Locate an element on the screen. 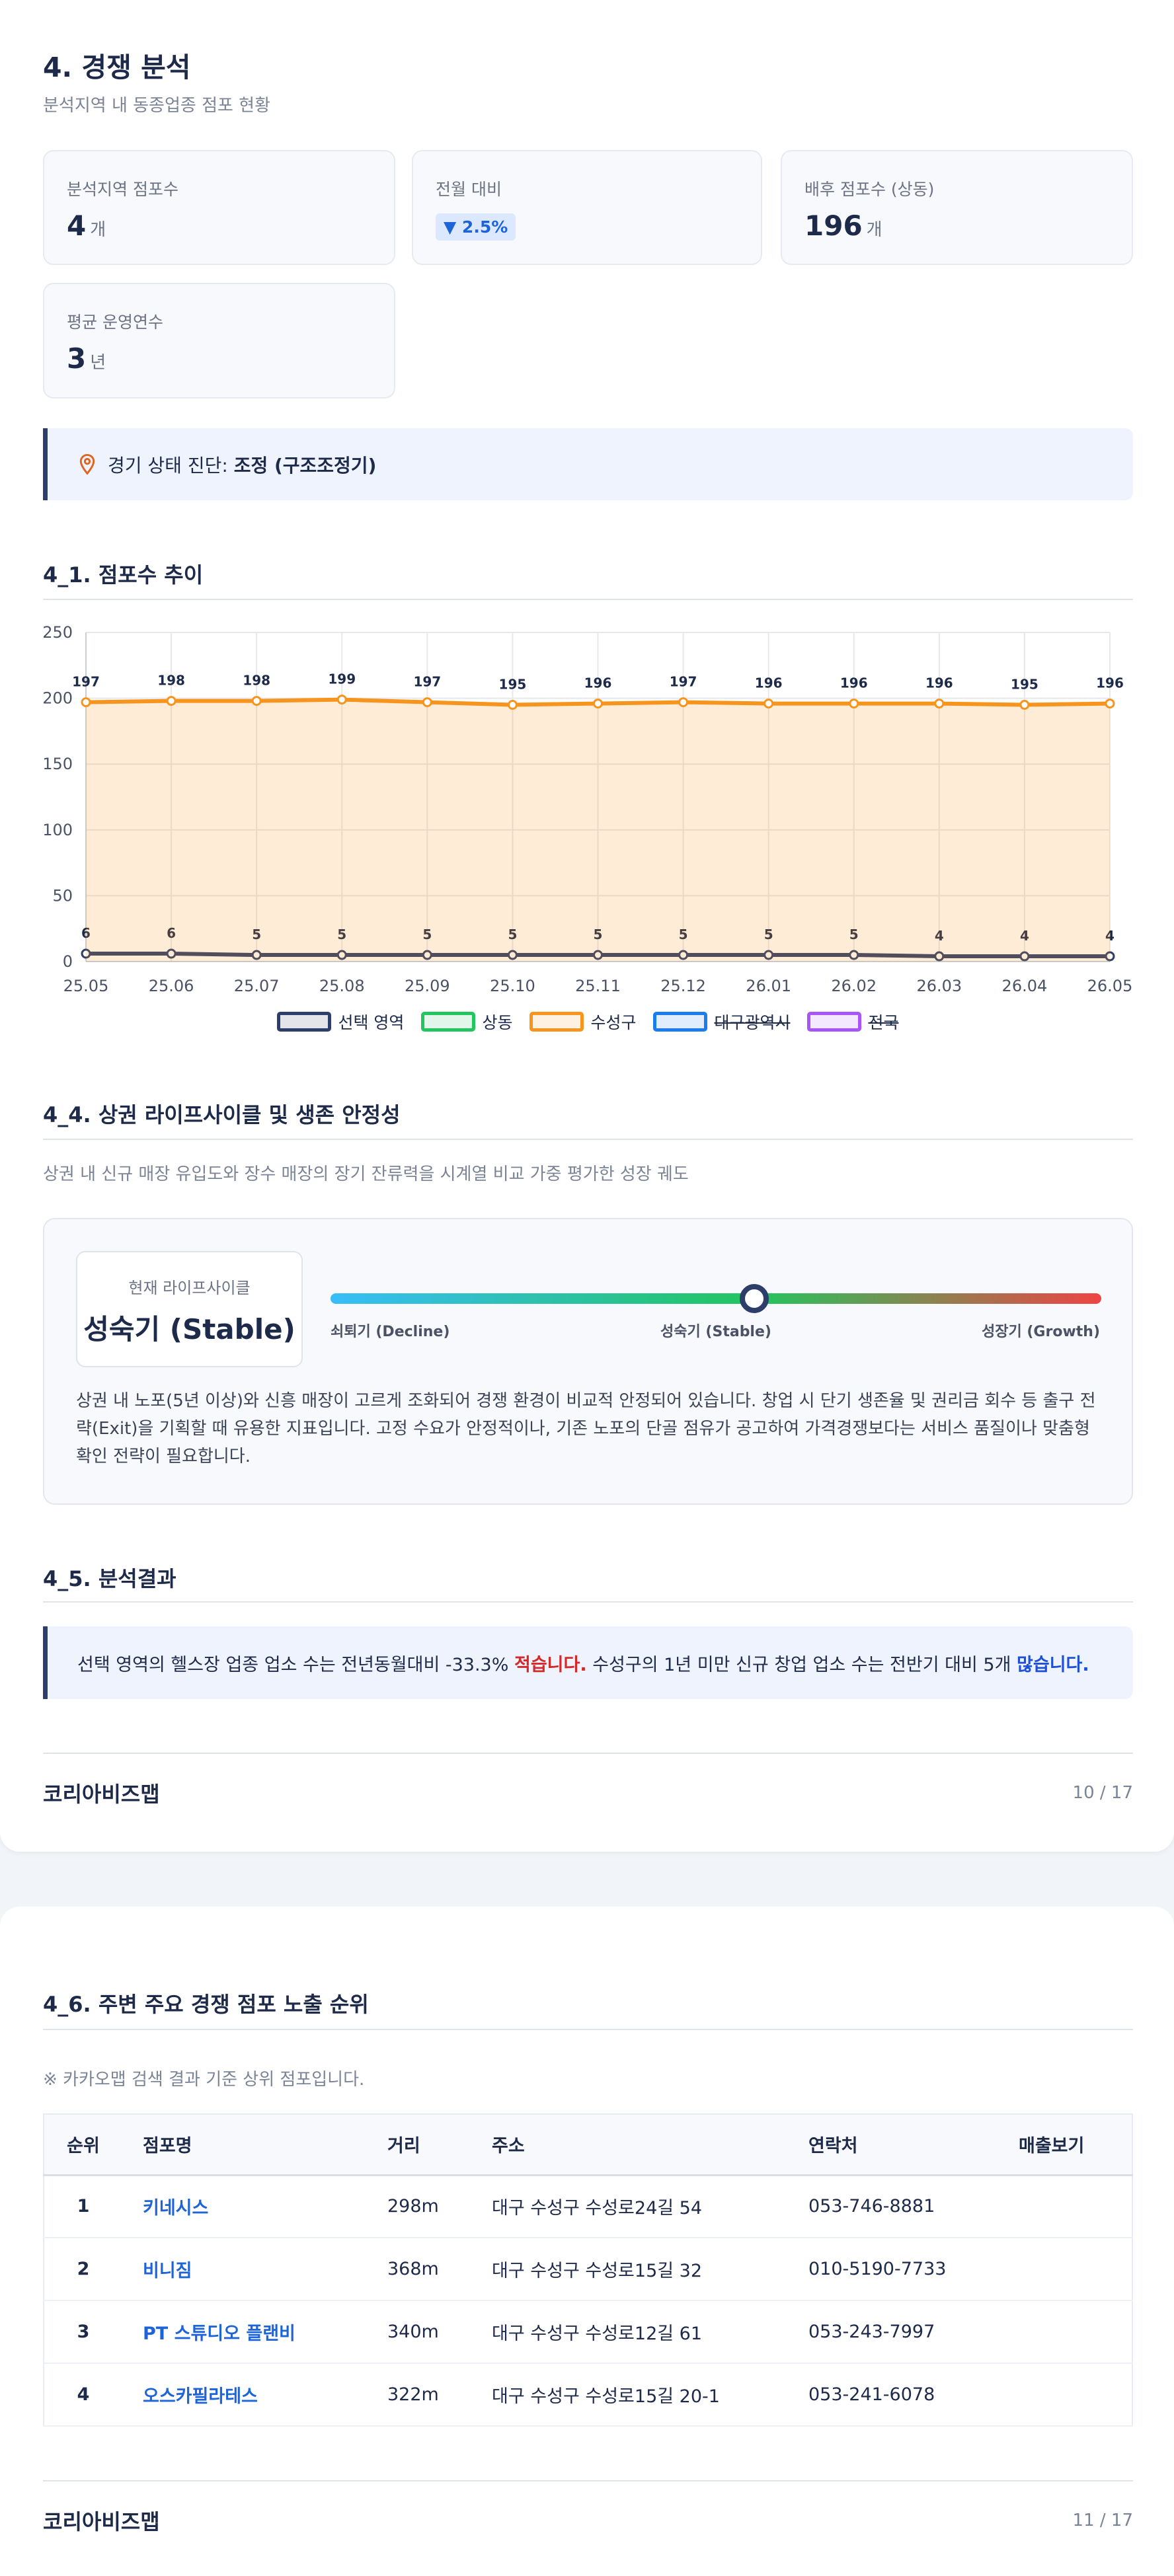 This screenshot has width=1174, height=2576. data-label: 196 is located at coordinates (854, 683).